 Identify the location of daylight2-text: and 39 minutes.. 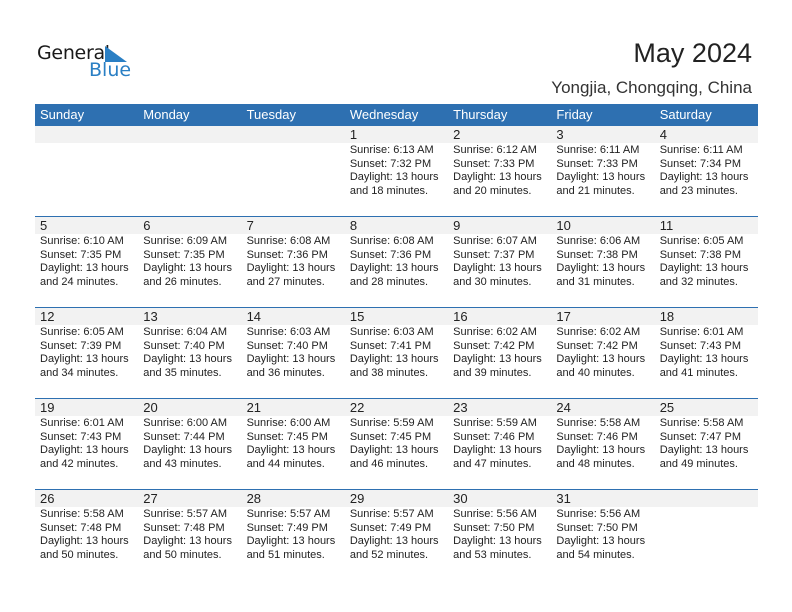
(492, 372).